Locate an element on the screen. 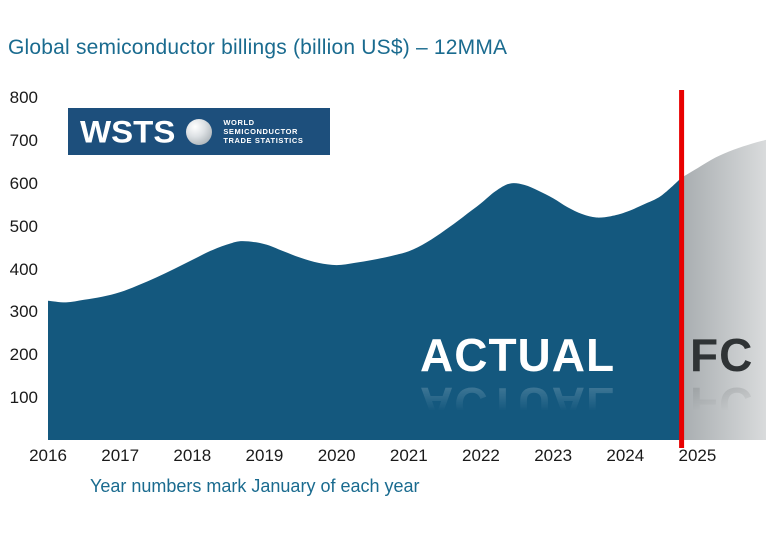  wsts-caption-line: TRADE STATISTICS is located at coordinates (263, 140).